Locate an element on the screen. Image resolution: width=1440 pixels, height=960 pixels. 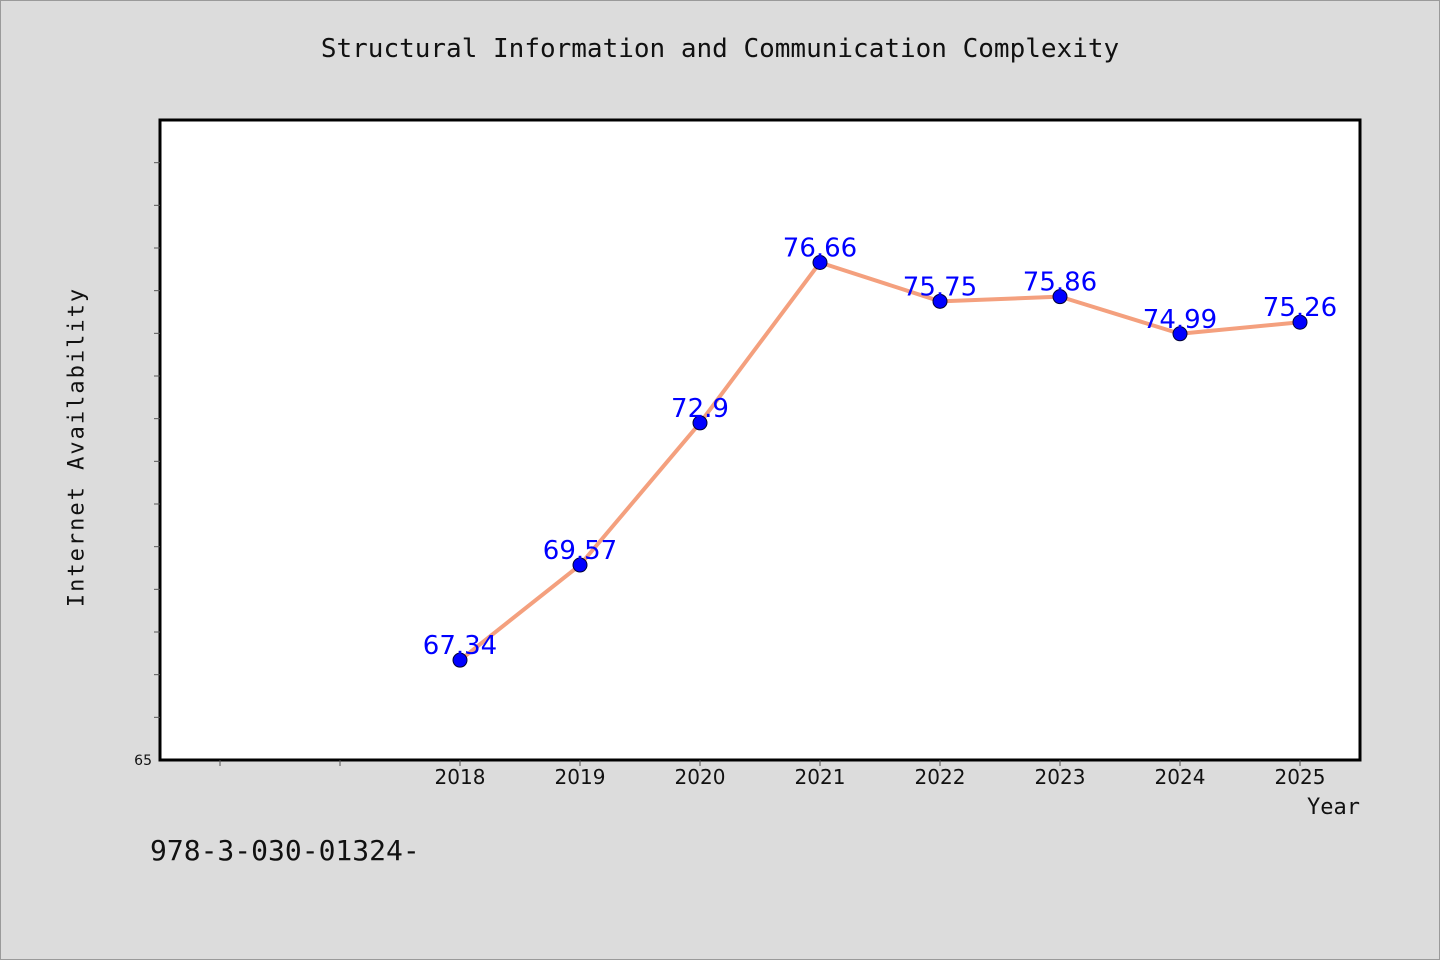
y-axis-label: Internet Availability is located at coordinates (77, 447).